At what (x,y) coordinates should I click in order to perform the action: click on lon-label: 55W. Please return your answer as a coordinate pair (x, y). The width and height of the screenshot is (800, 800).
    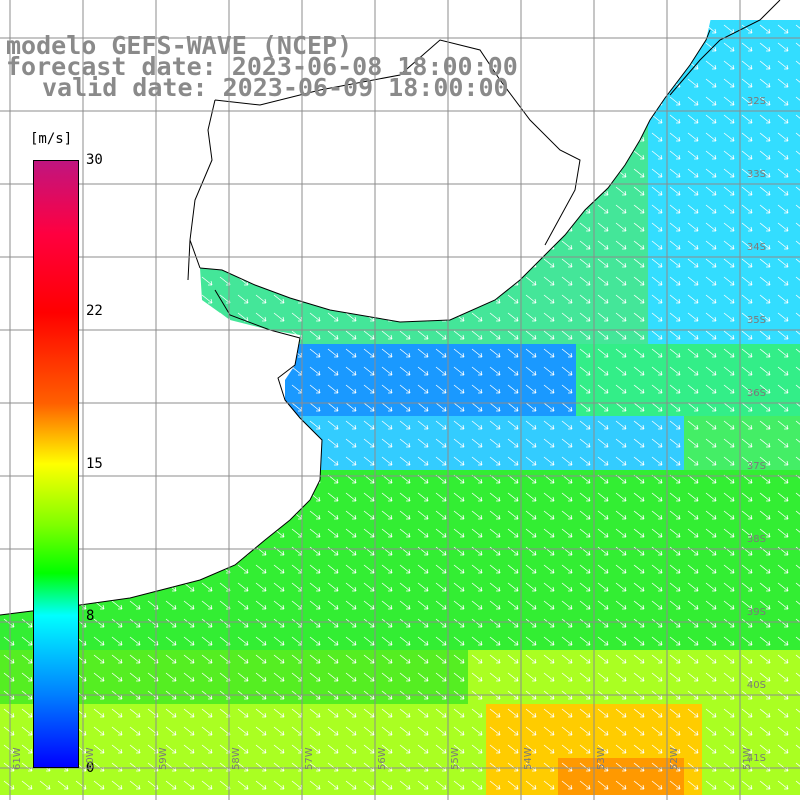
    Looking at the image, I should click on (455, 758).